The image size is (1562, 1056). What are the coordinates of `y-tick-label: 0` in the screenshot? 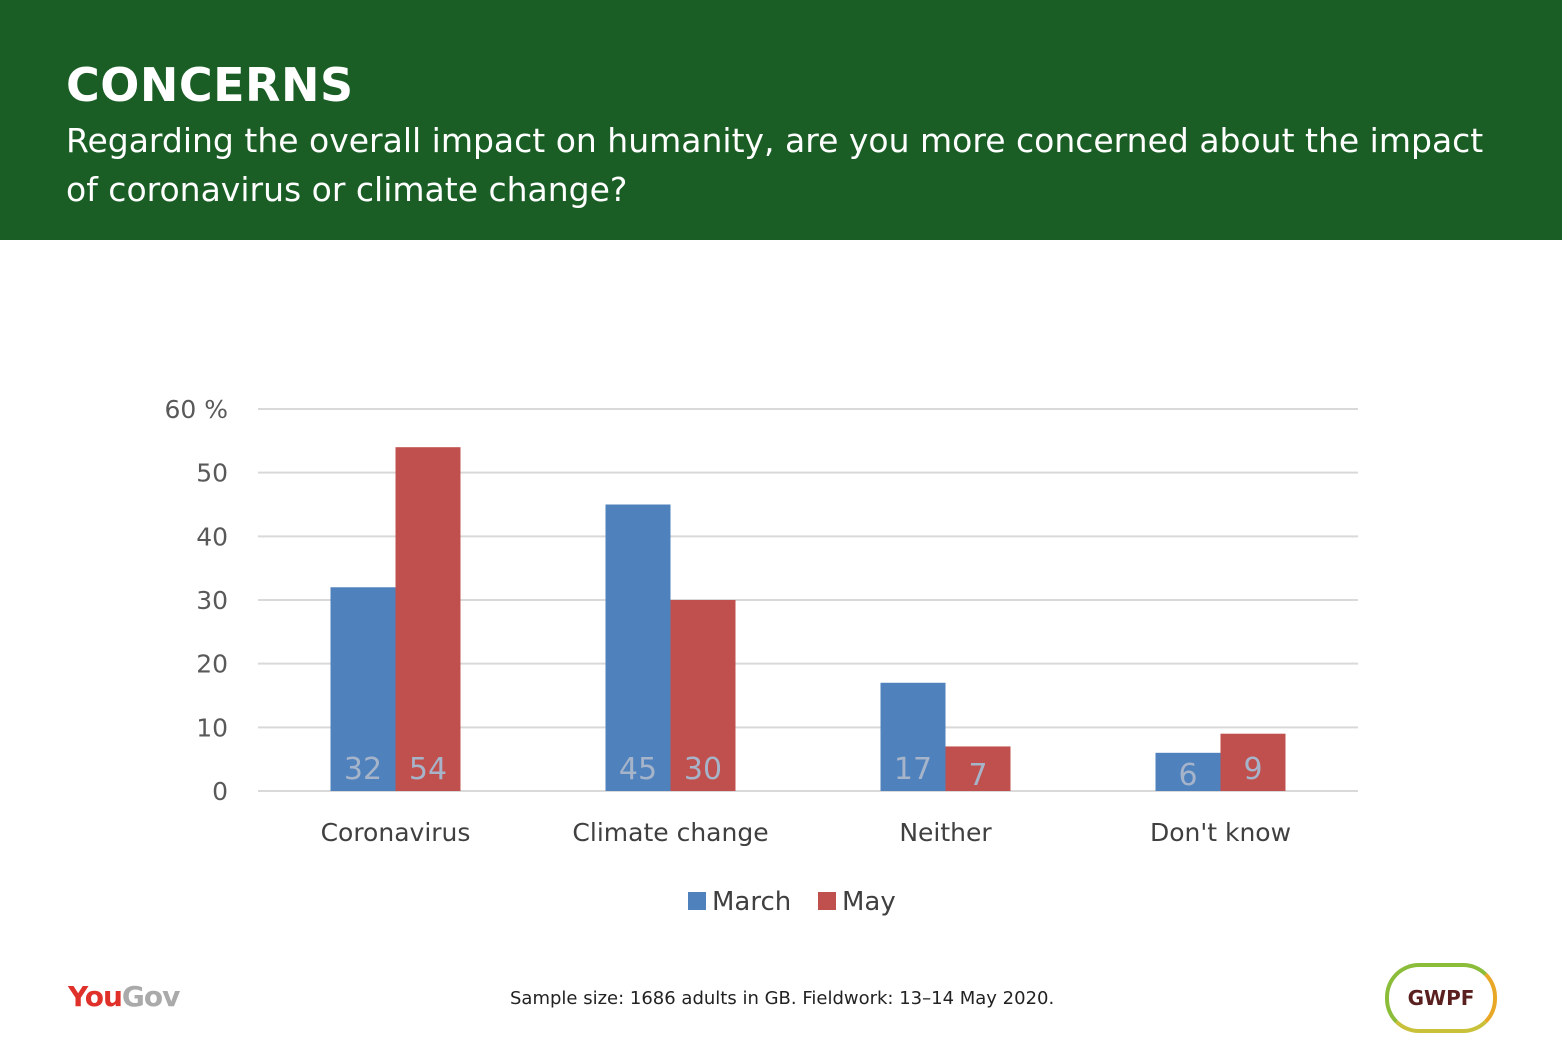 It's located at (220, 791).